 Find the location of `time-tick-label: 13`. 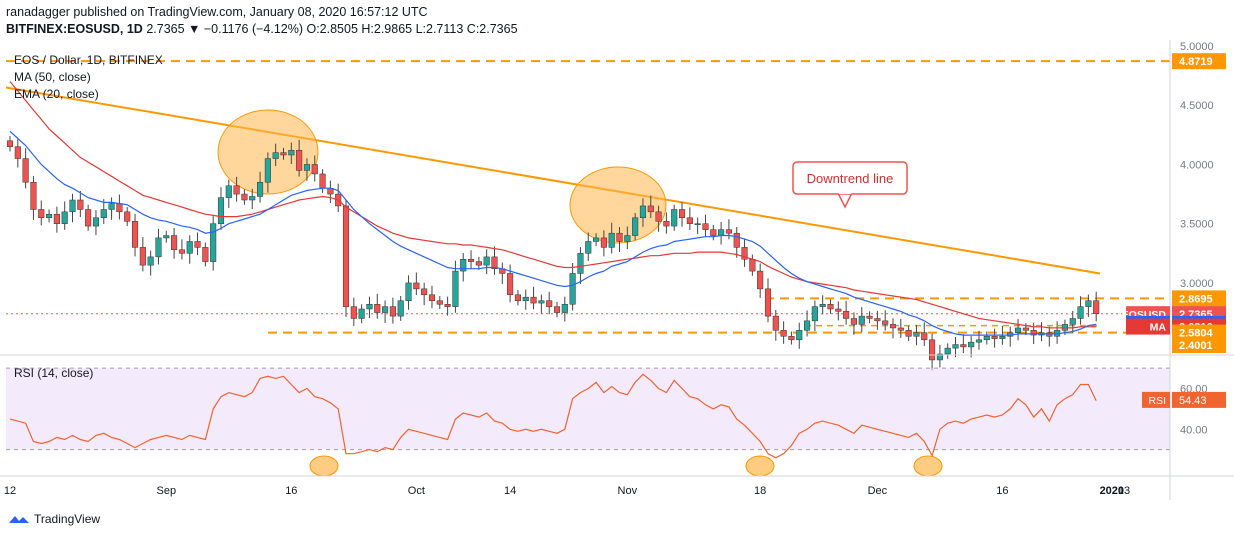

time-tick-label: 13 is located at coordinates (1124, 491).